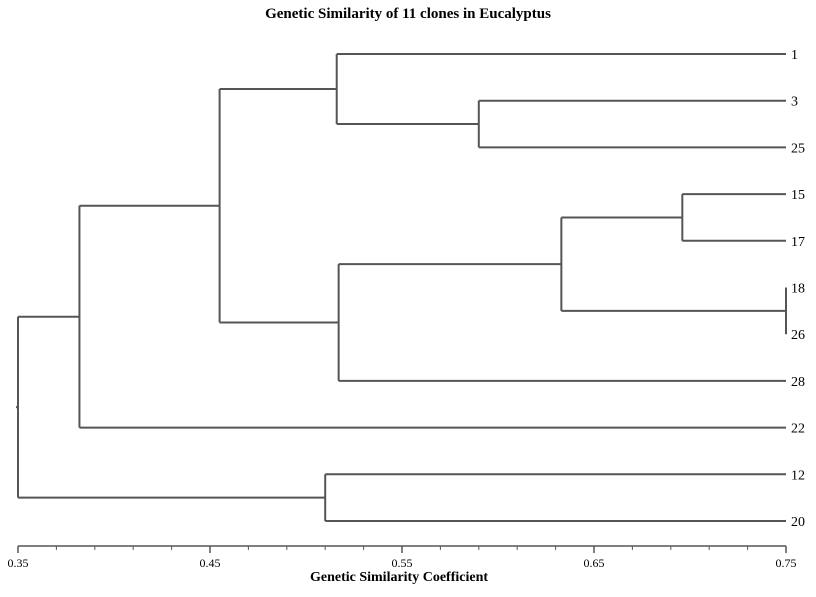 This screenshot has width=816, height=597. I want to click on tick-label-0.45: 0.45, so click(210, 563).